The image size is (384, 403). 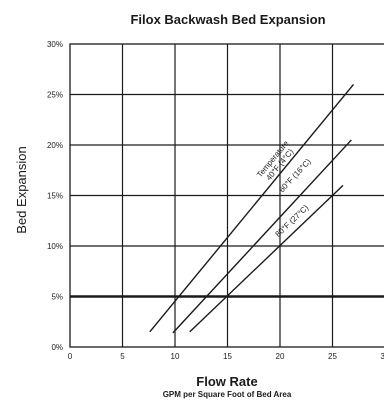 What do you see at coordinates (227, 356) in the screenshot?
I see `x-tick-label: 15` at bounding box center [227, 356].